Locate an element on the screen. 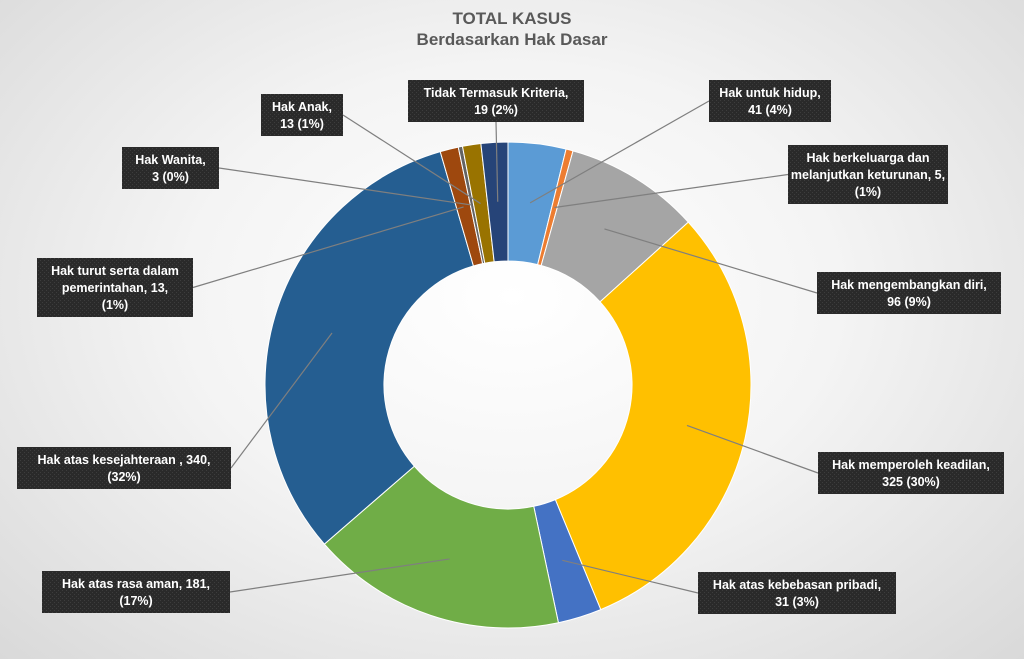  data-label-text: Hak atas rasa aman, 181, is located at coordinates (136, 584).